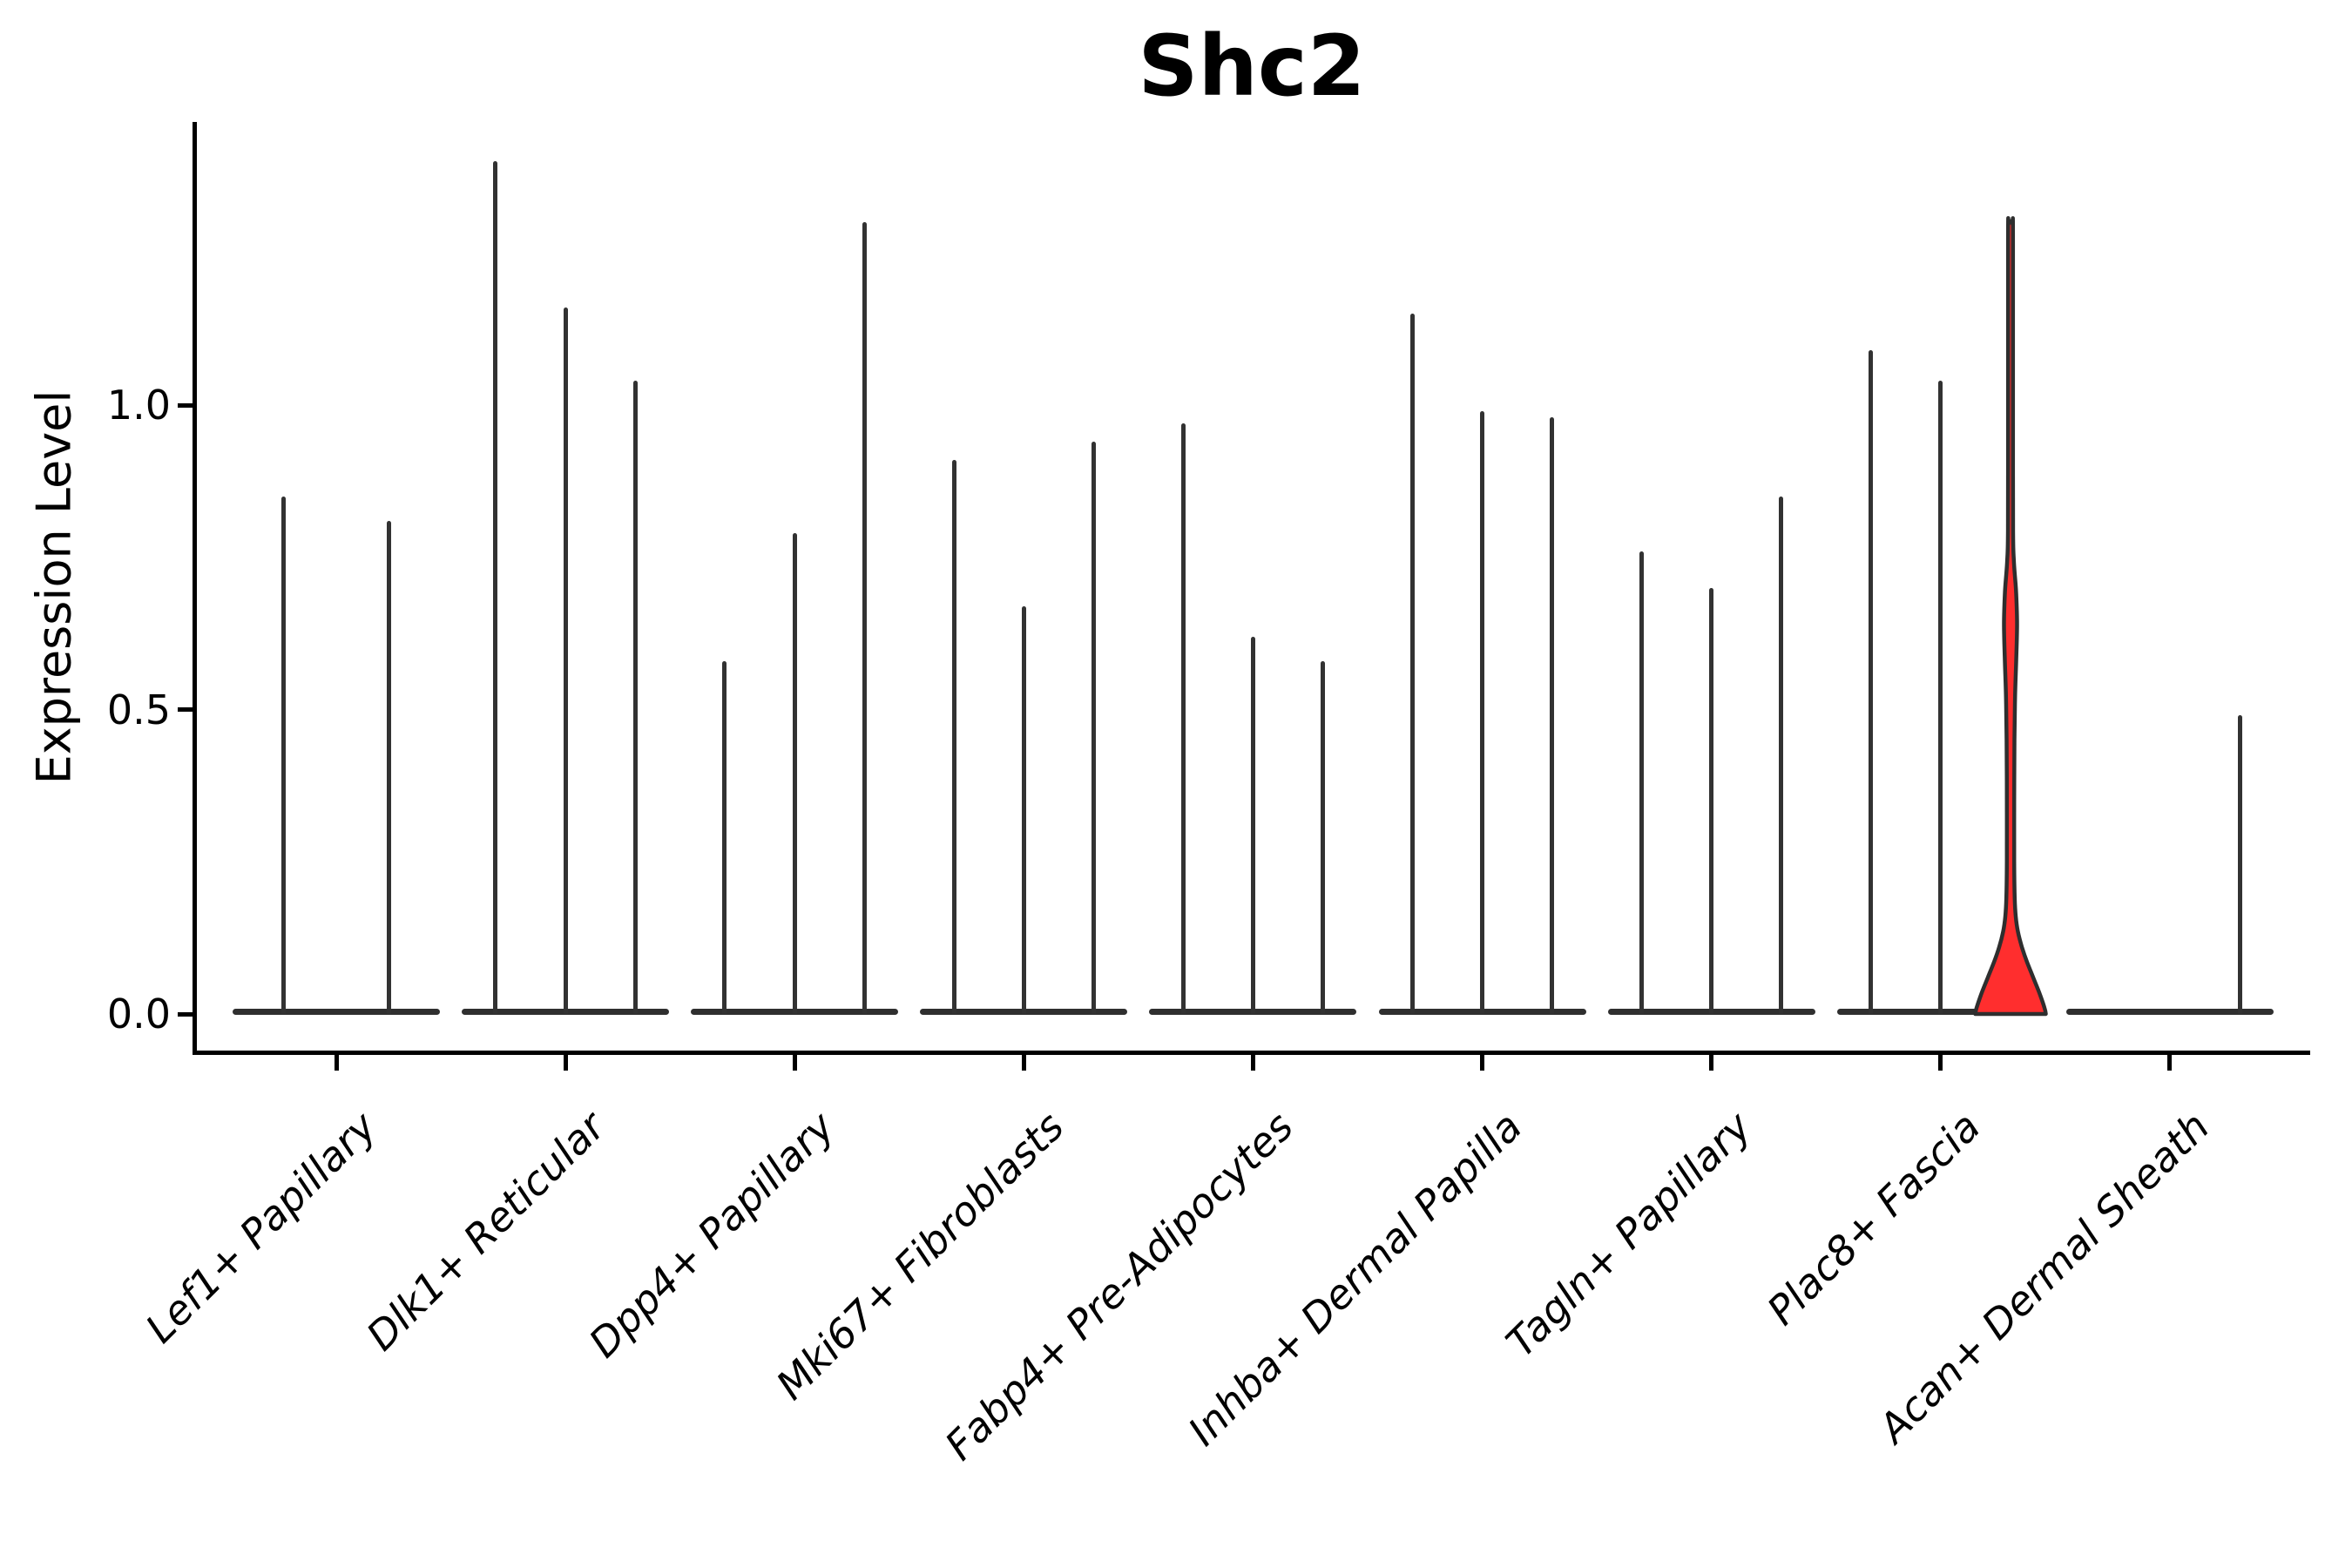 The image size is (2352, 1568). I want to click on y-tick-label: 0.5, so click(138, 709).